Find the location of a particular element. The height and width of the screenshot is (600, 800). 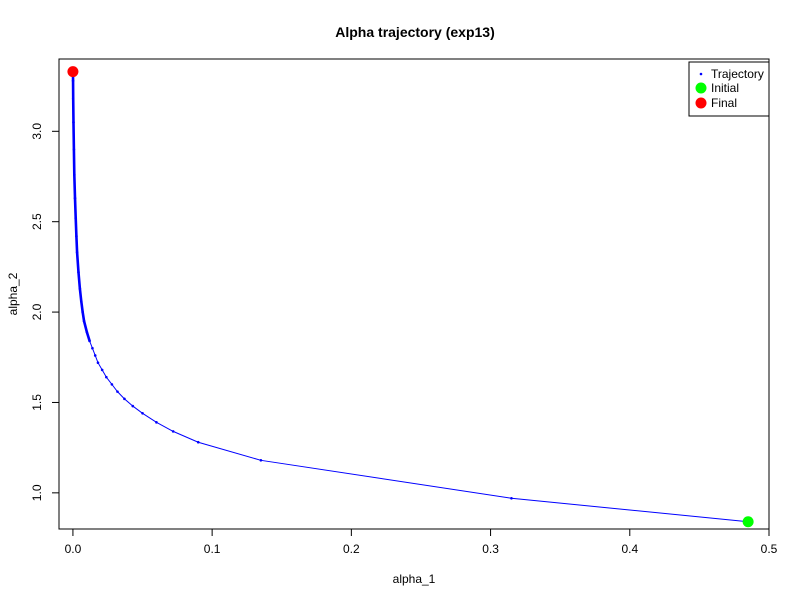

chart-title: Alpha trajectory (exp13) is located at coordinates (415, 32).